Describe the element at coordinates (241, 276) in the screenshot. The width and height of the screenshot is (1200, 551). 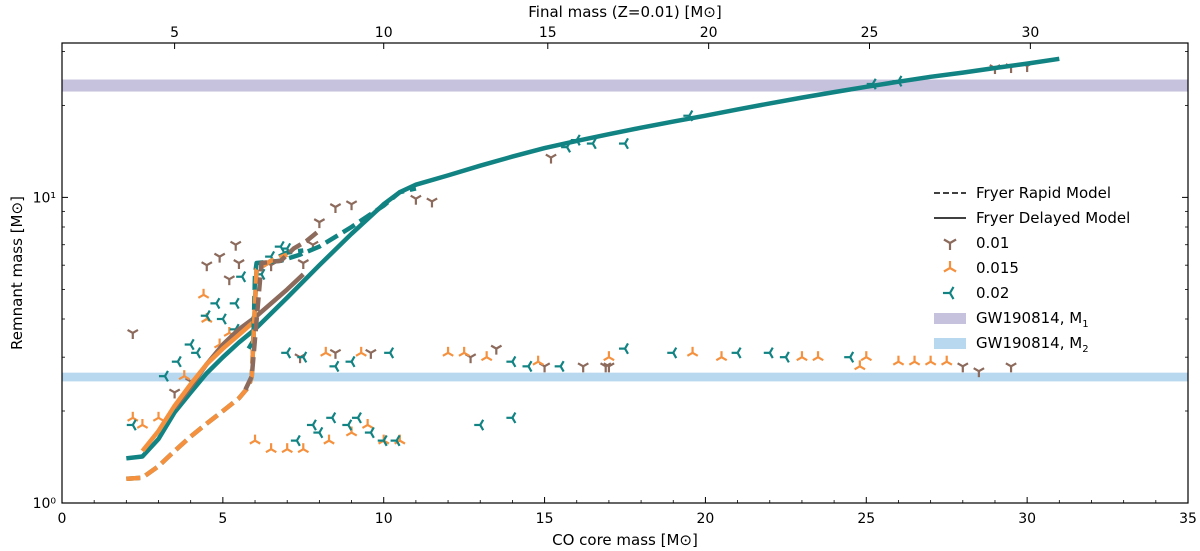
I see `marker-0.02-9` at that location.